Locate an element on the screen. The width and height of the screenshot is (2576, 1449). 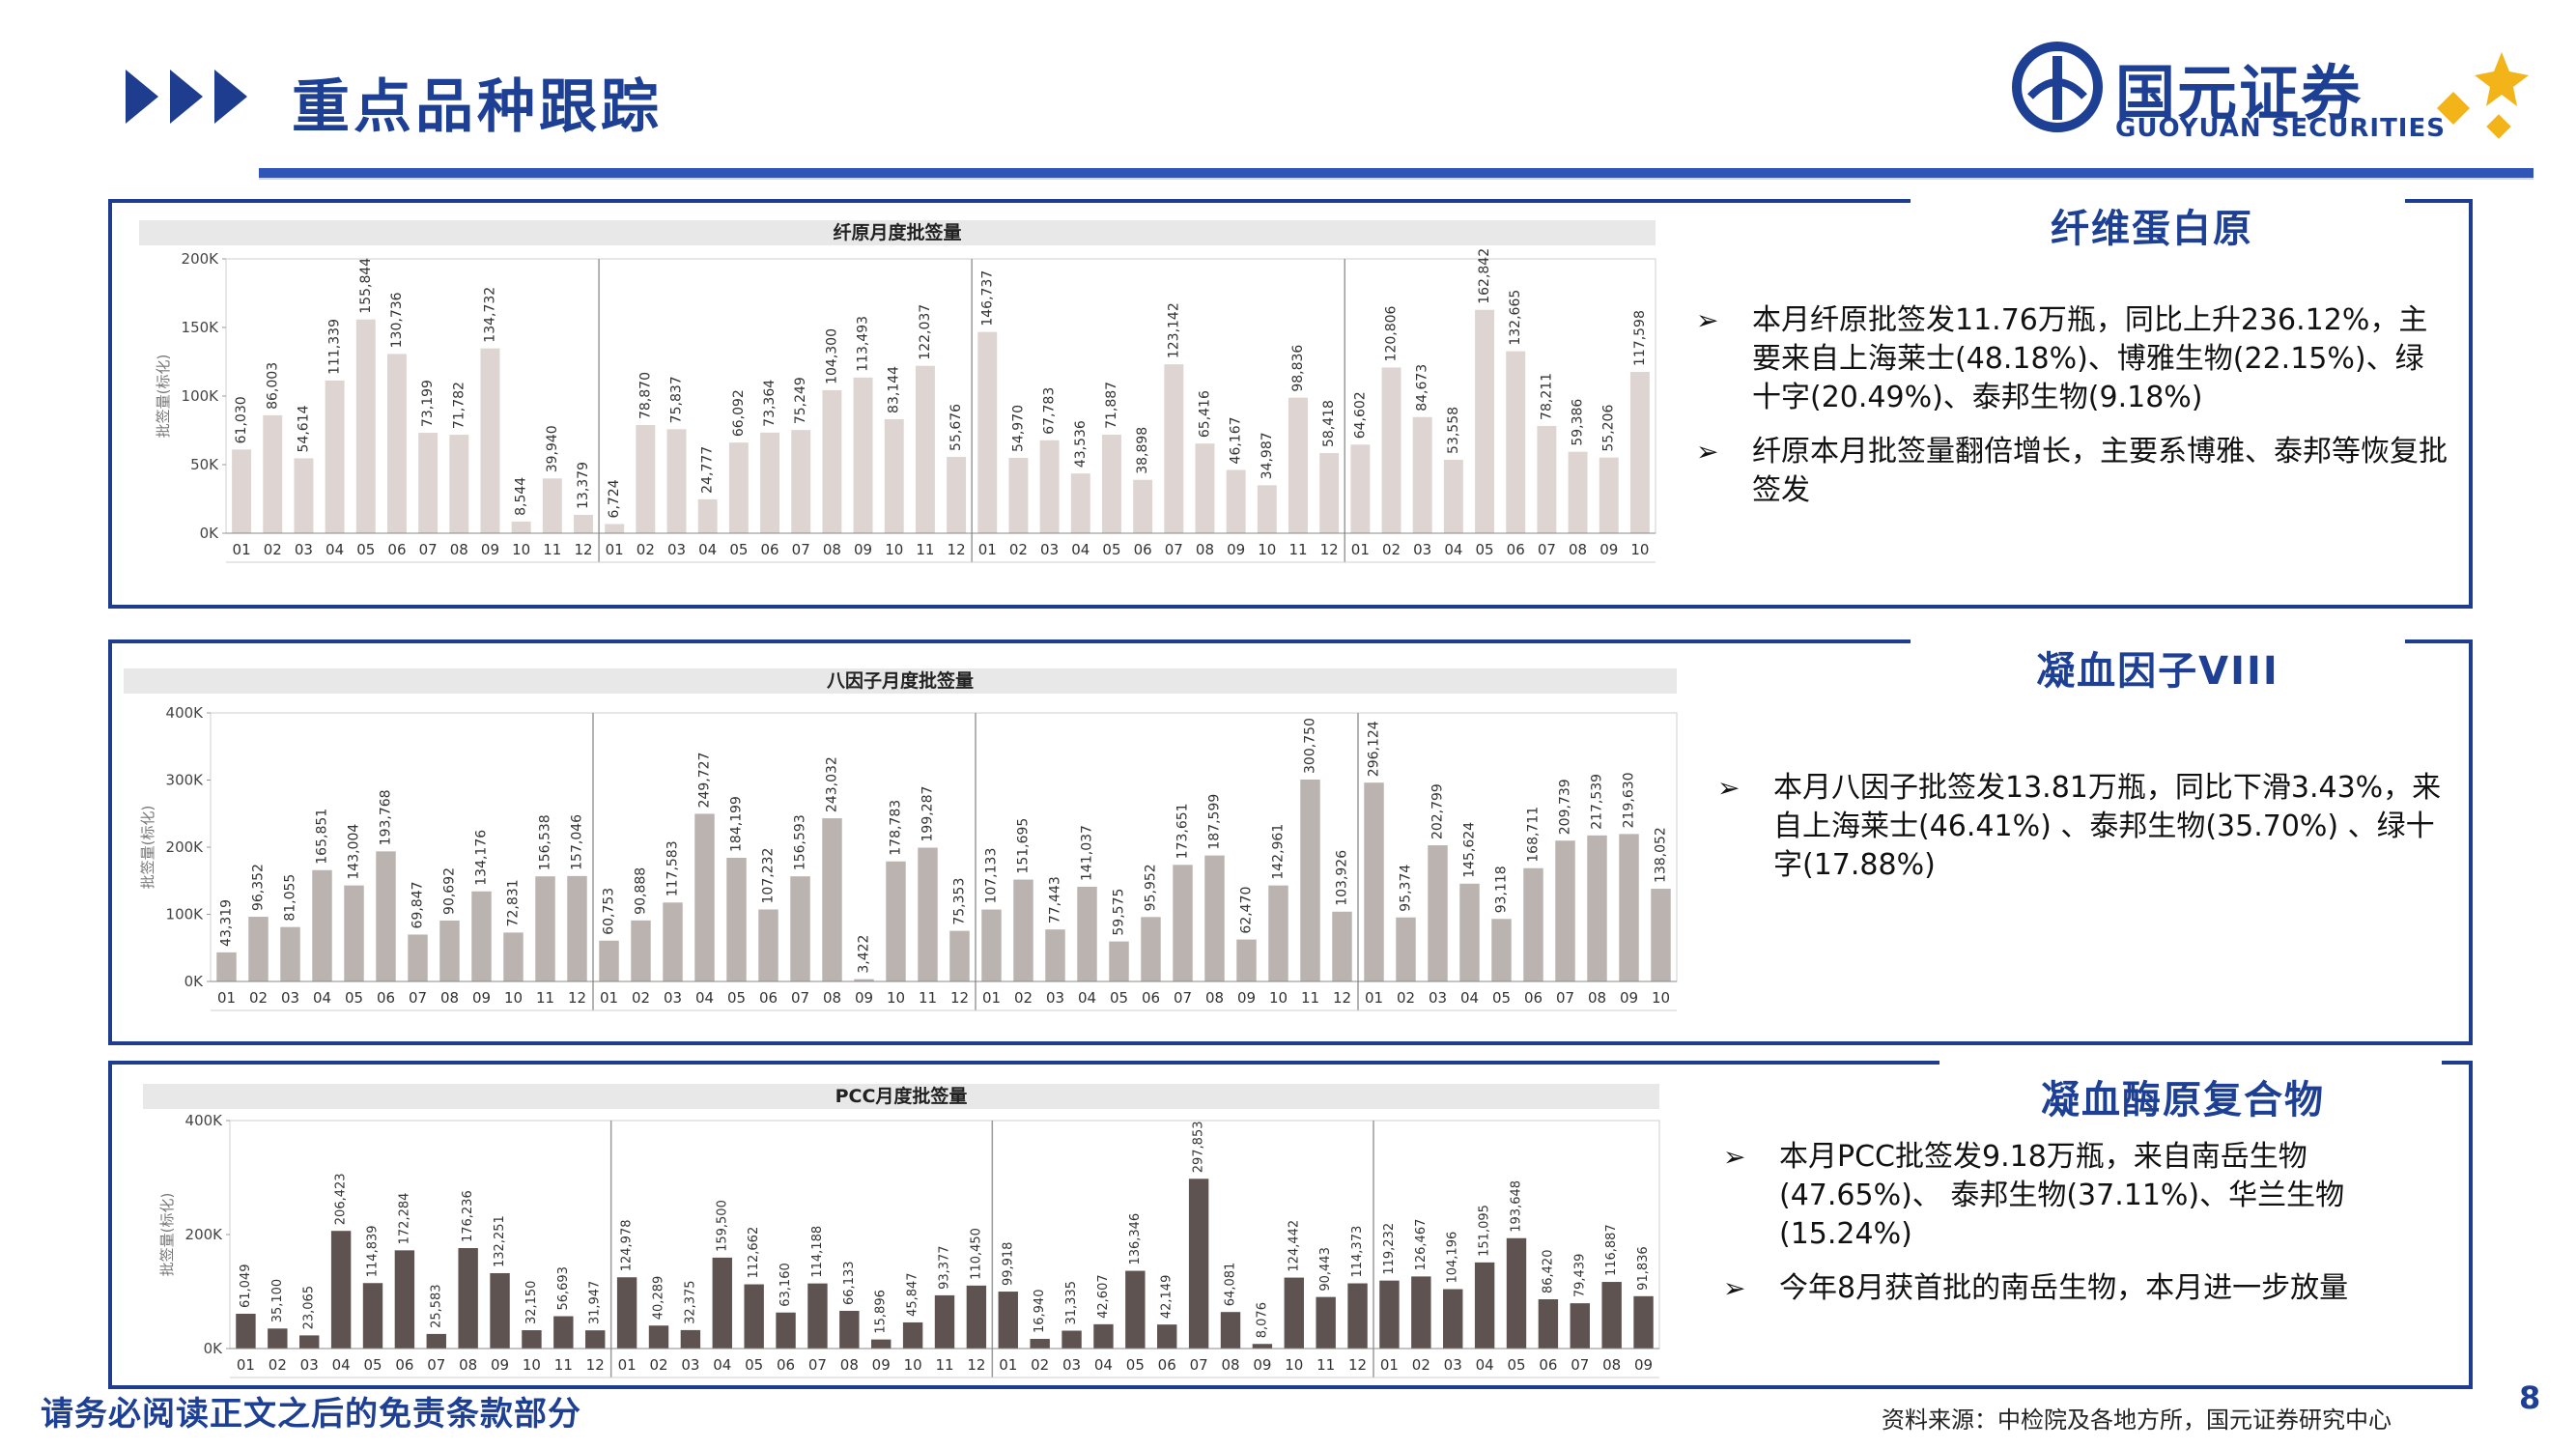
data-label: 54,970 is located at coordinates (1018, 428).